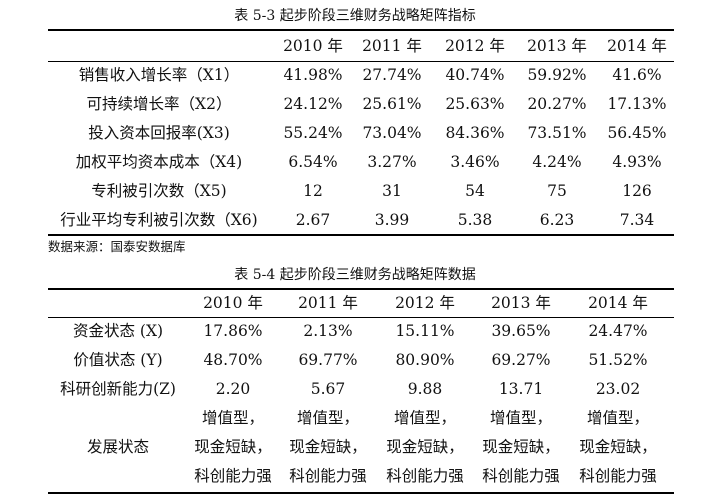 The height and width of the screenshot is (500, 710). What do you see at coordinates (557, 104) in the screenshot?
I see `table1-cell: 20.27%` at bounding box center [557, 104].